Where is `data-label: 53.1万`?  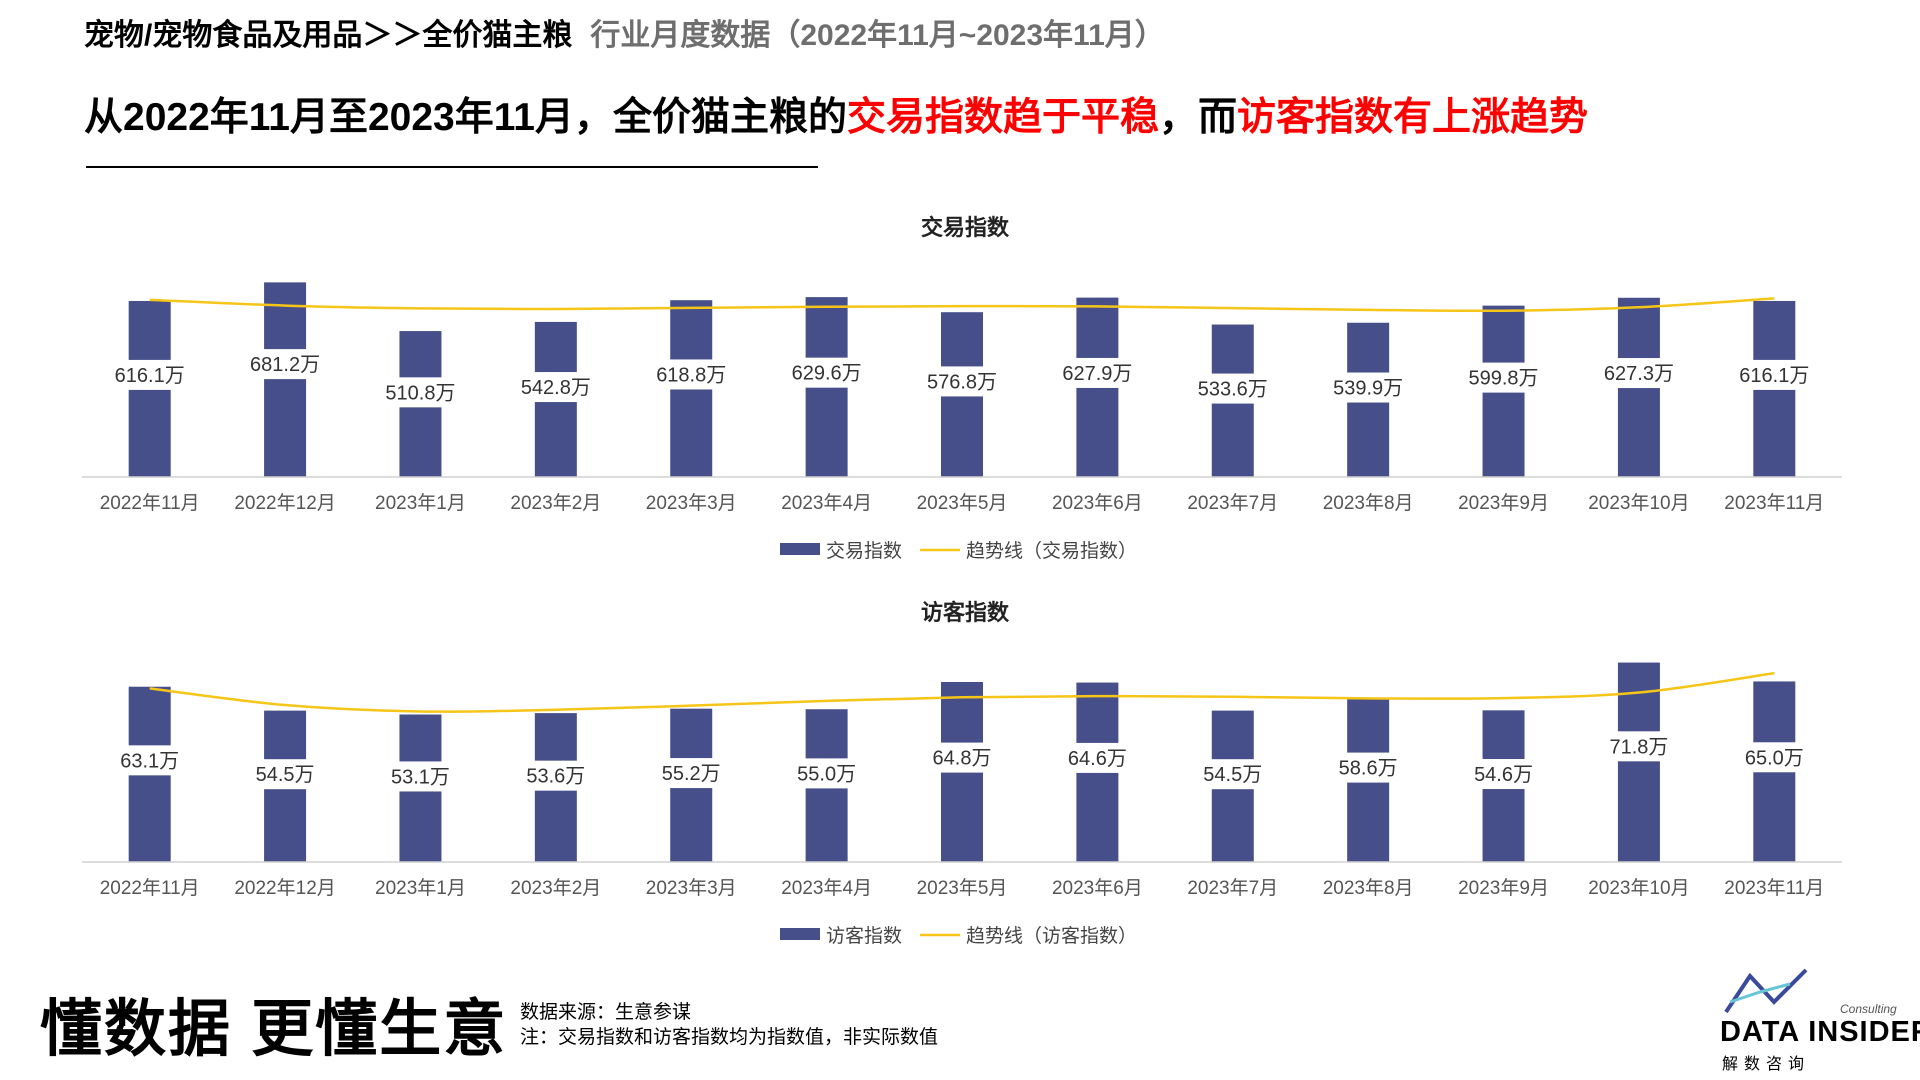
data-label: 53.1万 is located at coordinates (420, 777).